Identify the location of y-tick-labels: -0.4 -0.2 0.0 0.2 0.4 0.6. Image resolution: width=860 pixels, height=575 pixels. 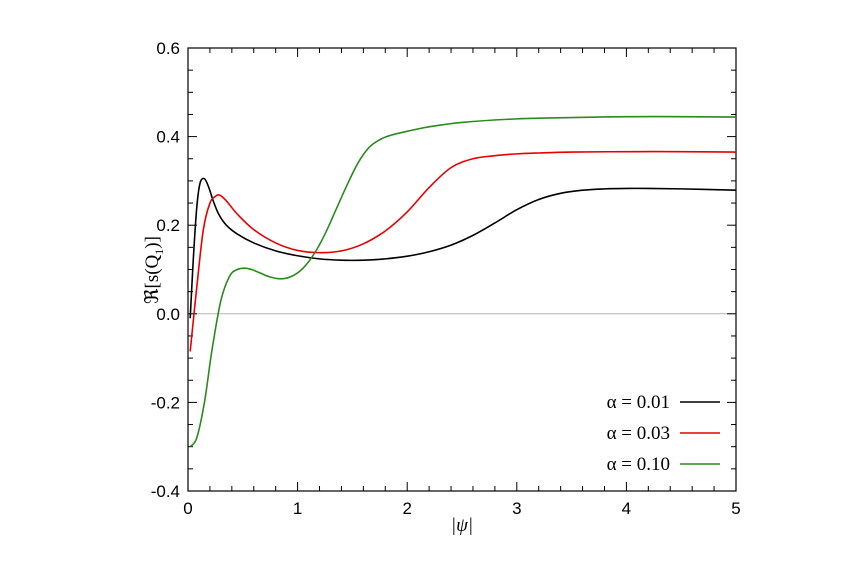
(165, 270).